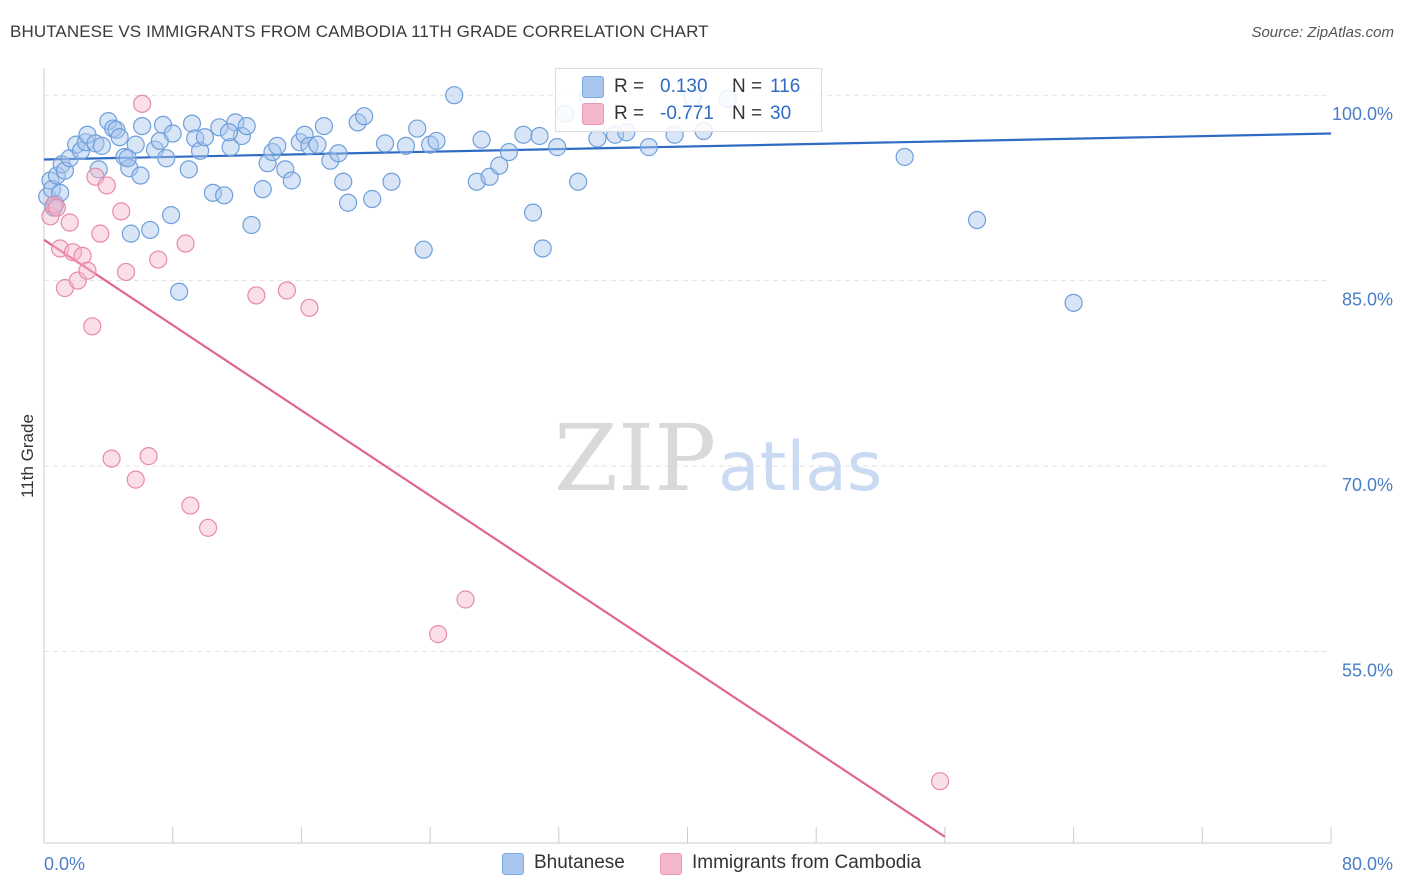 The image size is (1406, 892). Describe the element at coordinates (593, 87) in the screenshot. I see `legend-swatch-bhutanese` at that location.